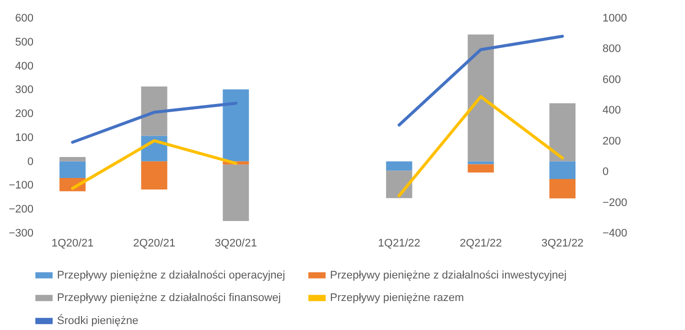 This screenshot has height=330, width=685. I want to click on y-tick-label: 600, so click(24, 18).